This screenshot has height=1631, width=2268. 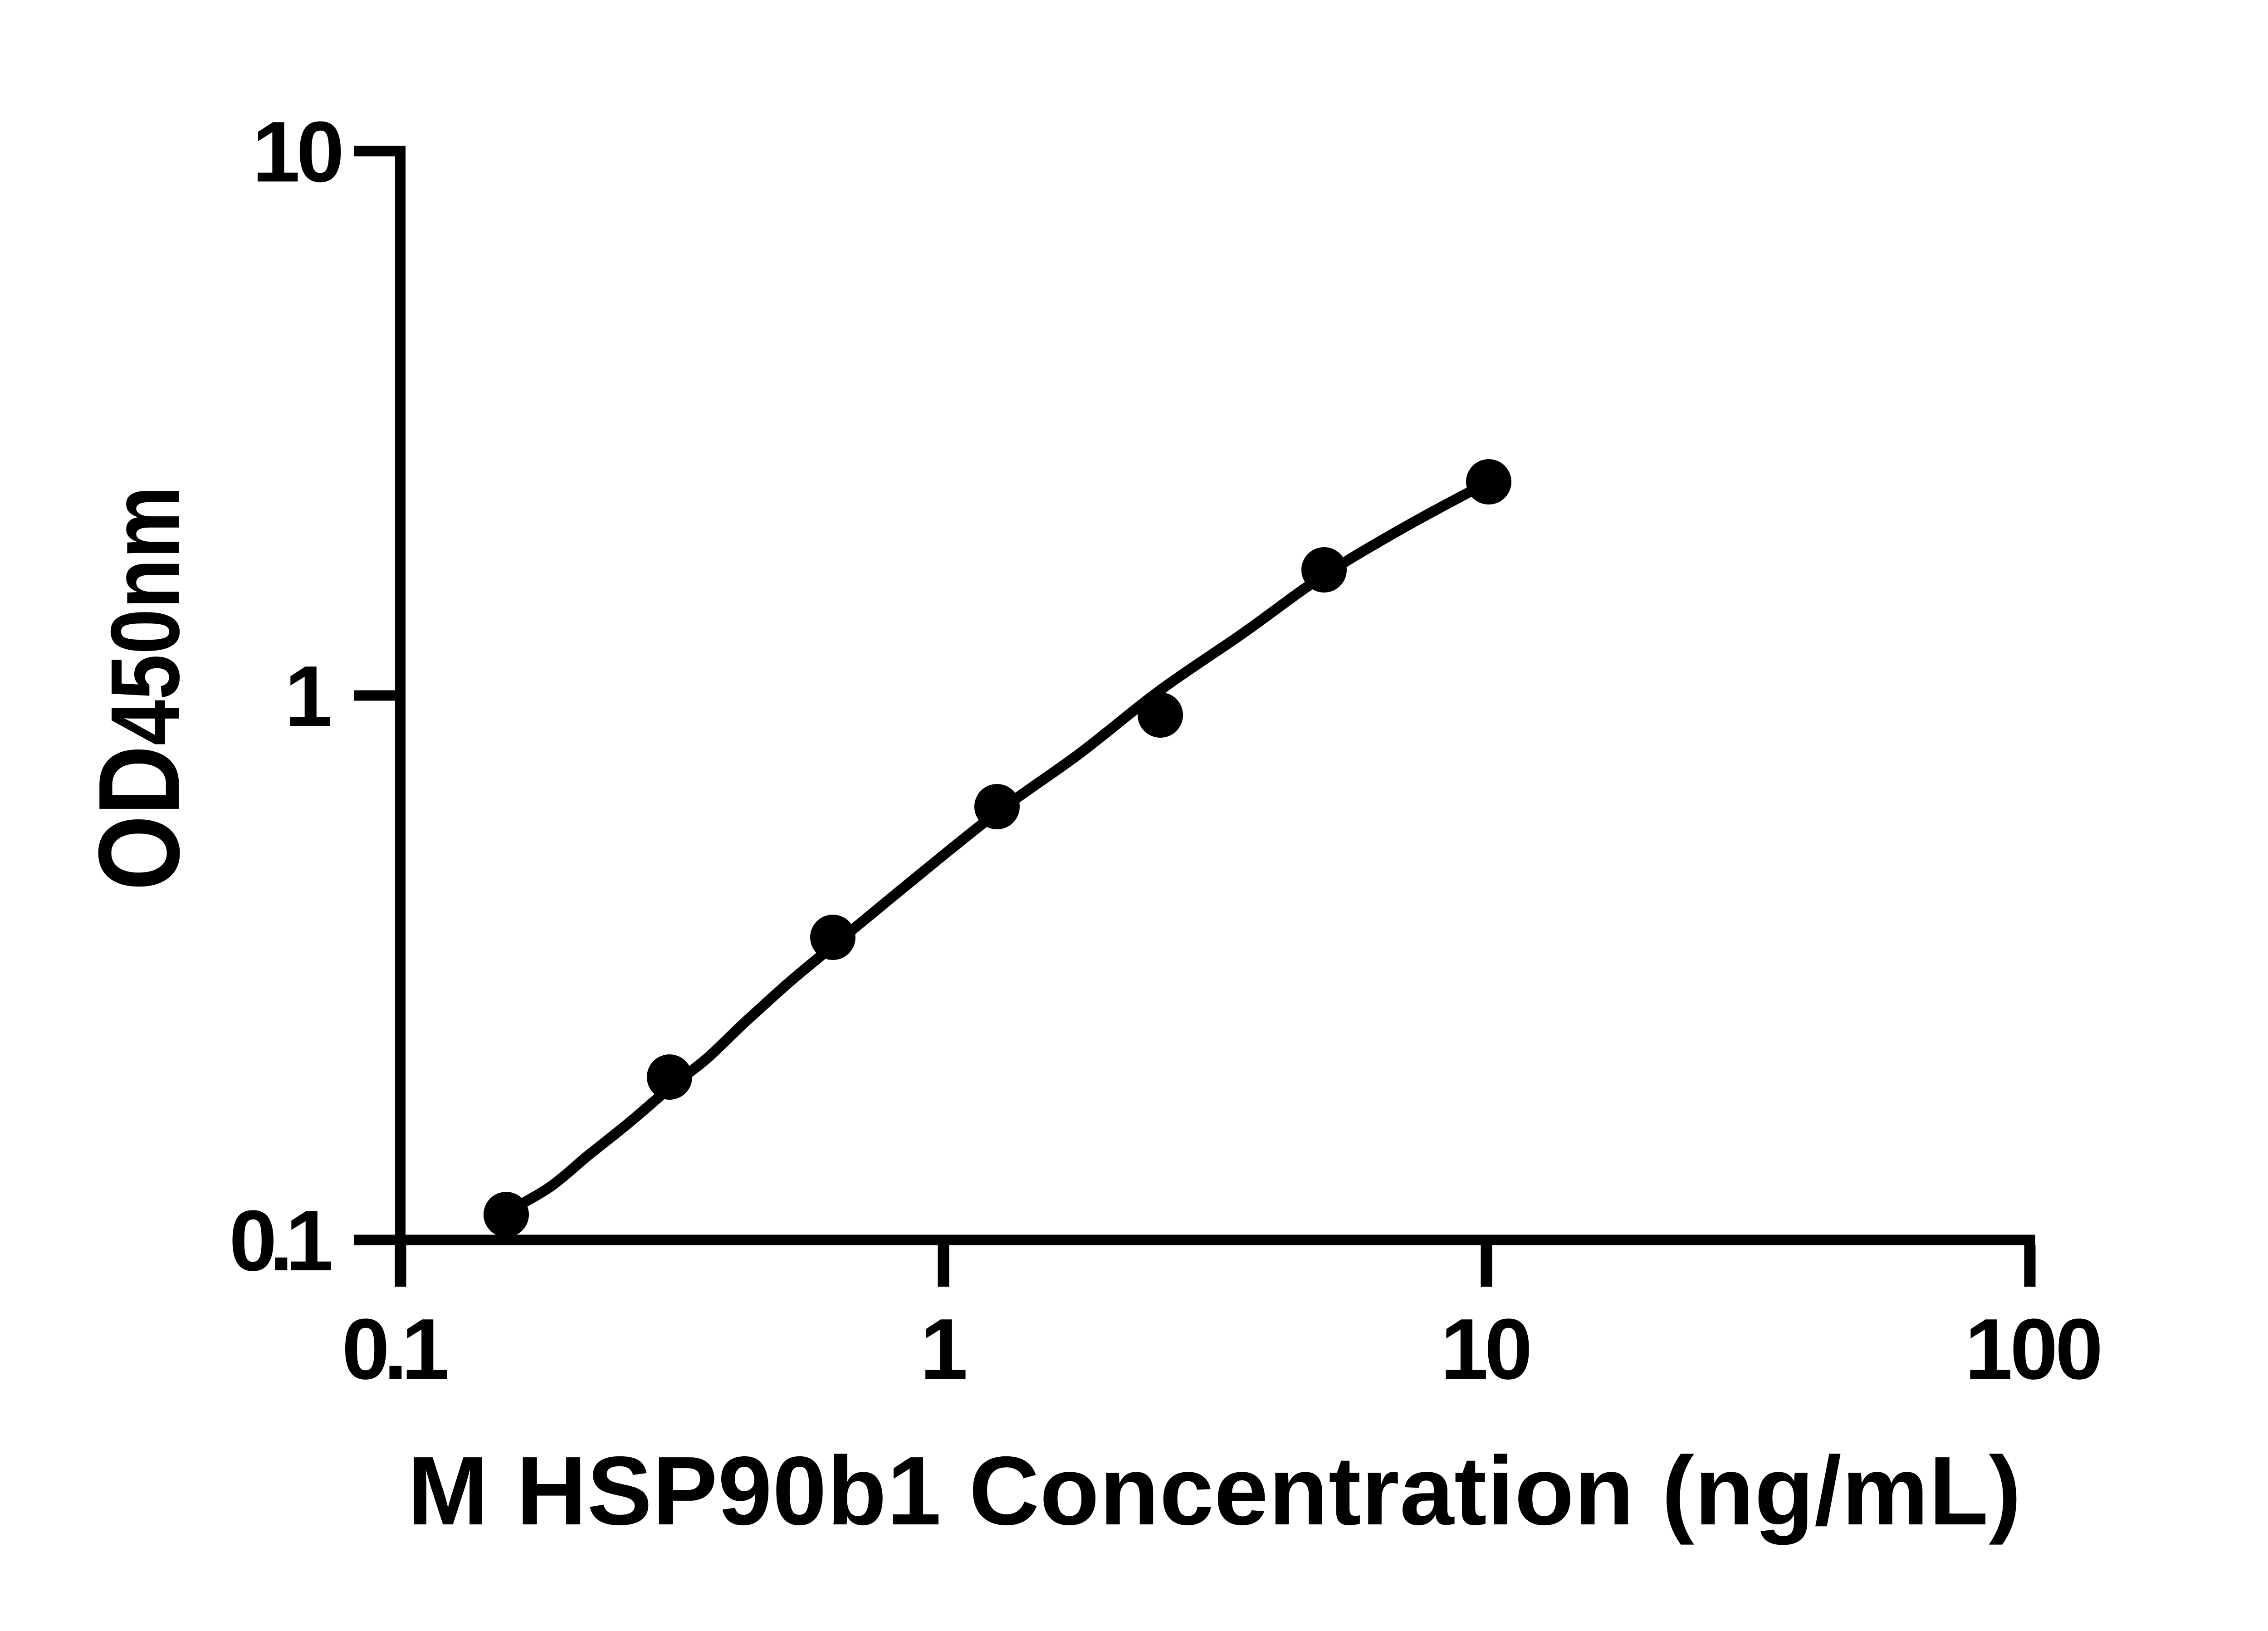 What do you see at coordinates (2034, 1349) in the screenshot?
I see `svg-text: 100` at bounding box center [2034, 1349].